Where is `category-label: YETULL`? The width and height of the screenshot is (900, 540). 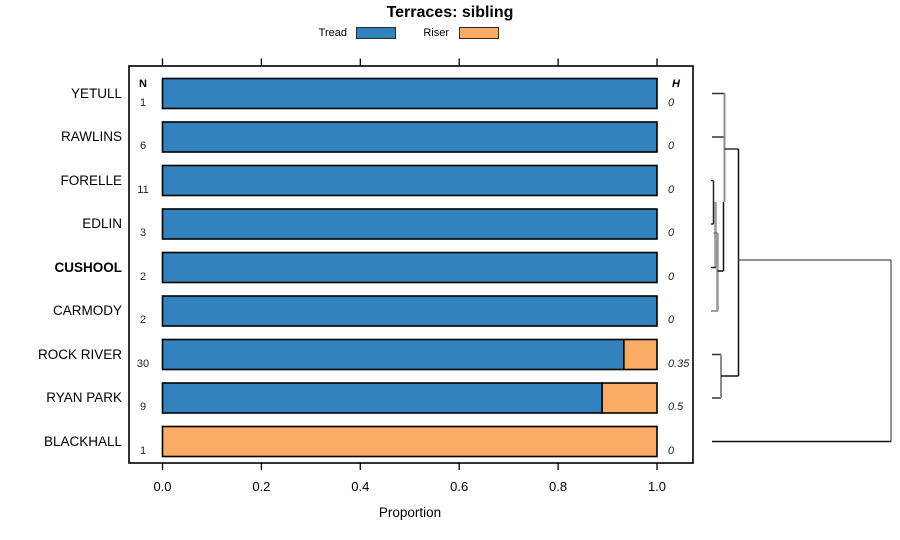
category-label: YETULL is located at coordinates (96, 93).